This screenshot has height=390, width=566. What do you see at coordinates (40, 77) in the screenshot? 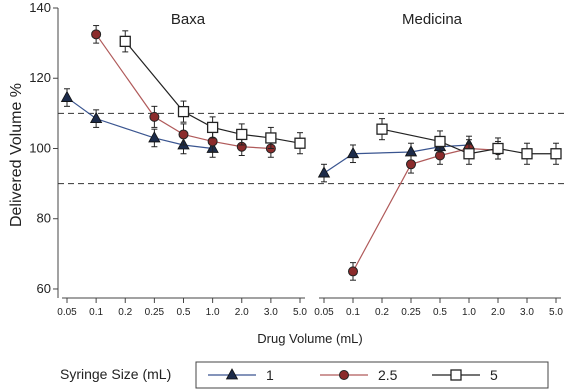
I see `y-tick-label: 120` at bounding box center [40, 77].